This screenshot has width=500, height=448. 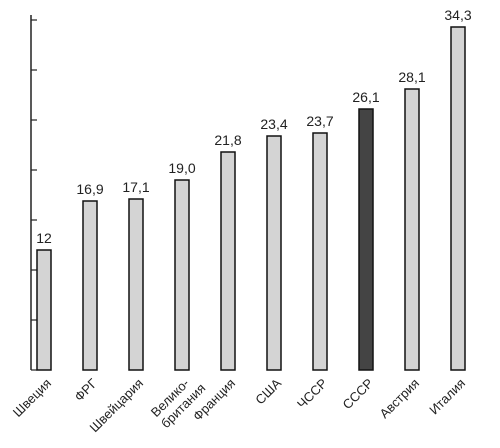 What do you see at coordinates (227, 140) in the screenshot?
I see `value-label: 21,8` at bounding box center [227, 140].